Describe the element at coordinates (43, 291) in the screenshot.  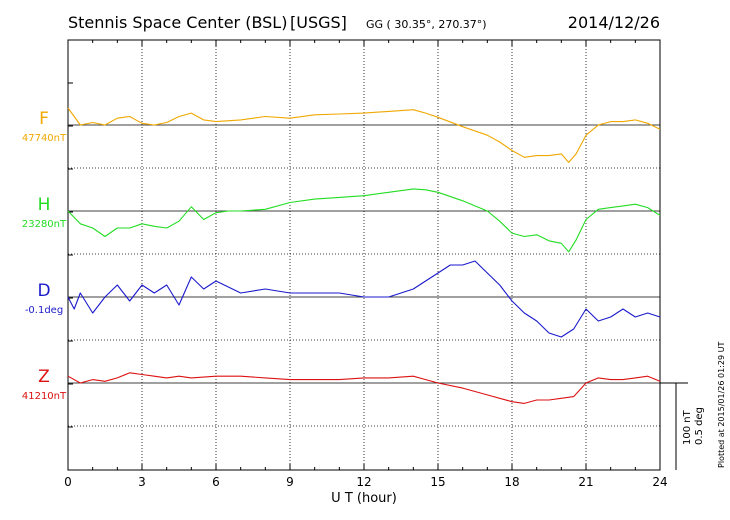
I see `series-name-d: D` at that location.